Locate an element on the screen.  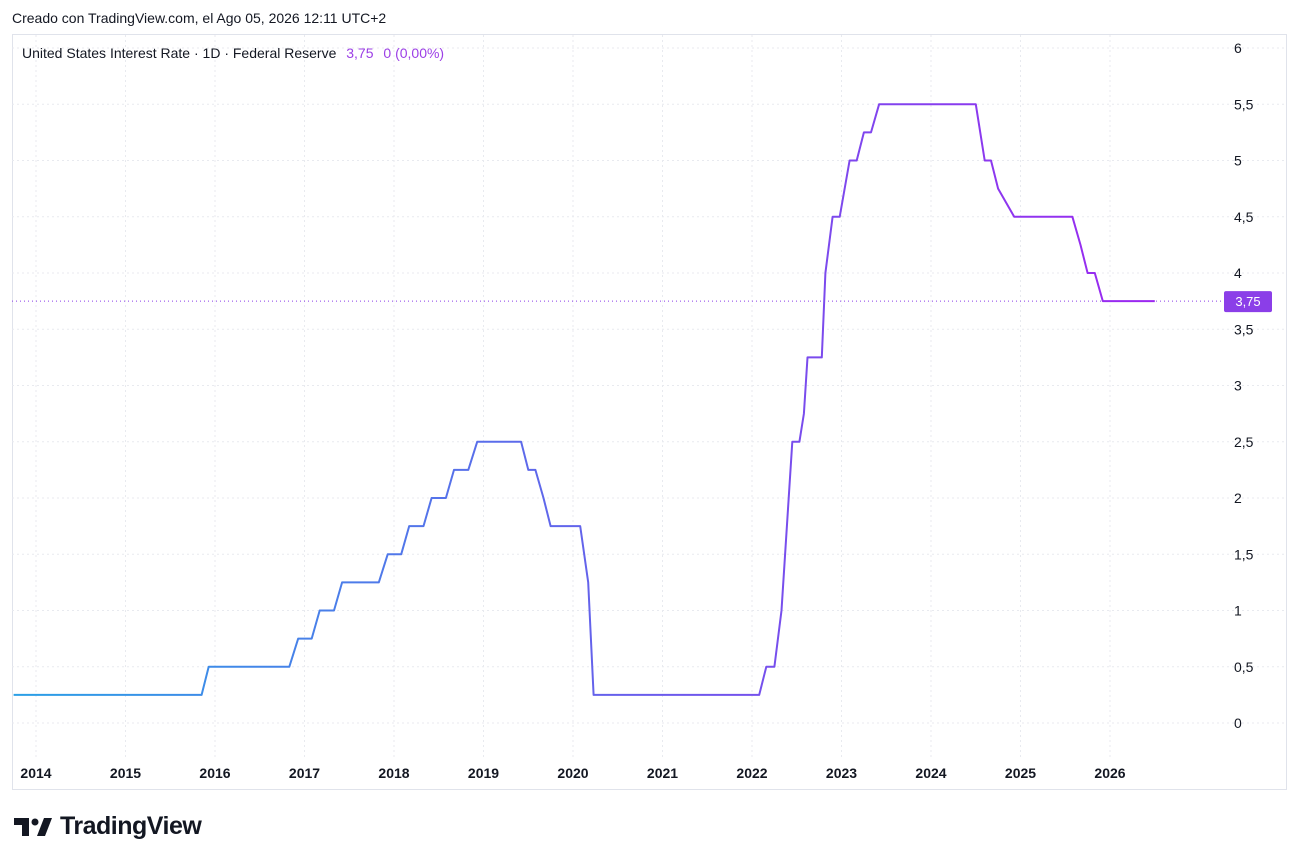
y-tick-label: 1 is located at coordinates (1238, 611).